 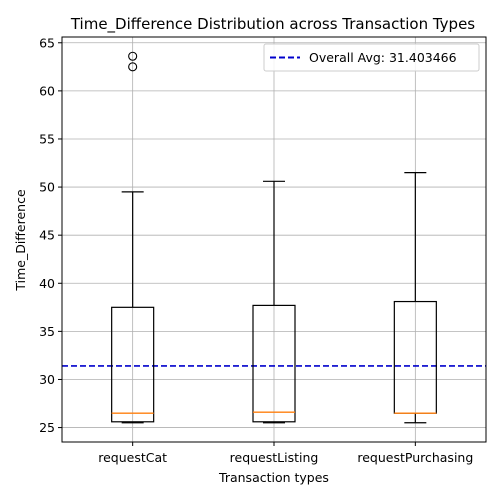 What do you see at coordinates (133, 237) in the screenshot?
I see `box-requestCat` at bounding box center [133, 237].